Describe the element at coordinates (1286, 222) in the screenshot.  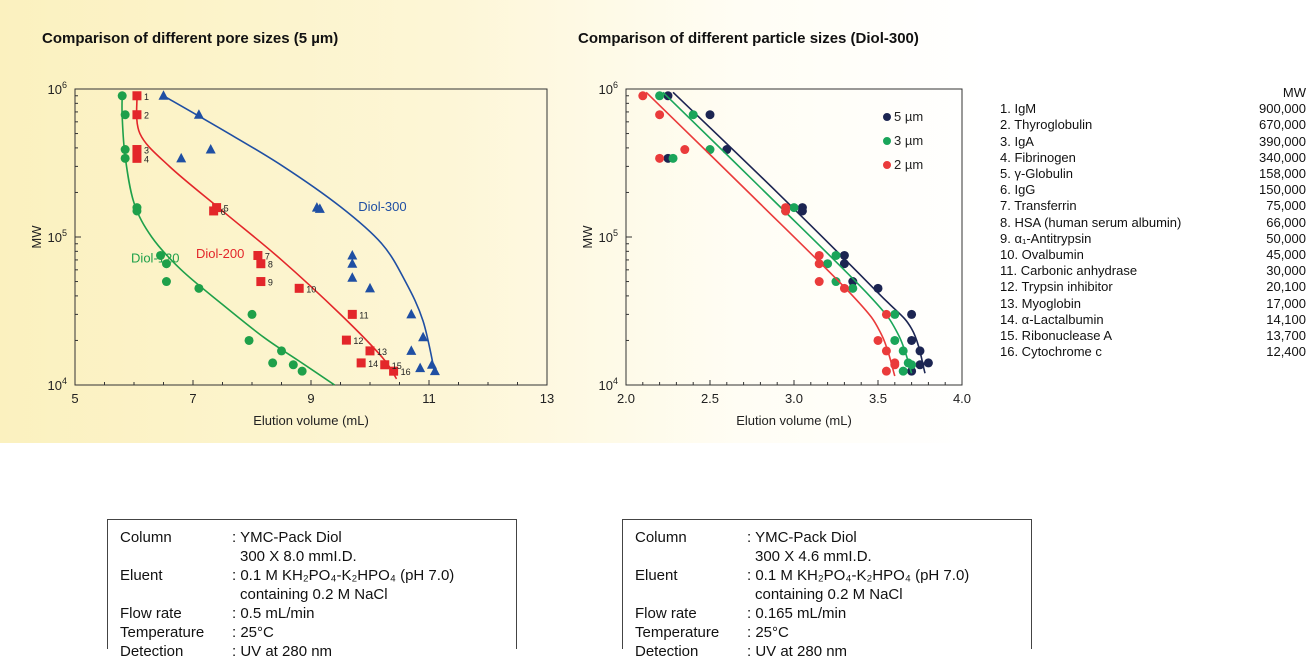
I see `protein-mw: 66,000` at that location.